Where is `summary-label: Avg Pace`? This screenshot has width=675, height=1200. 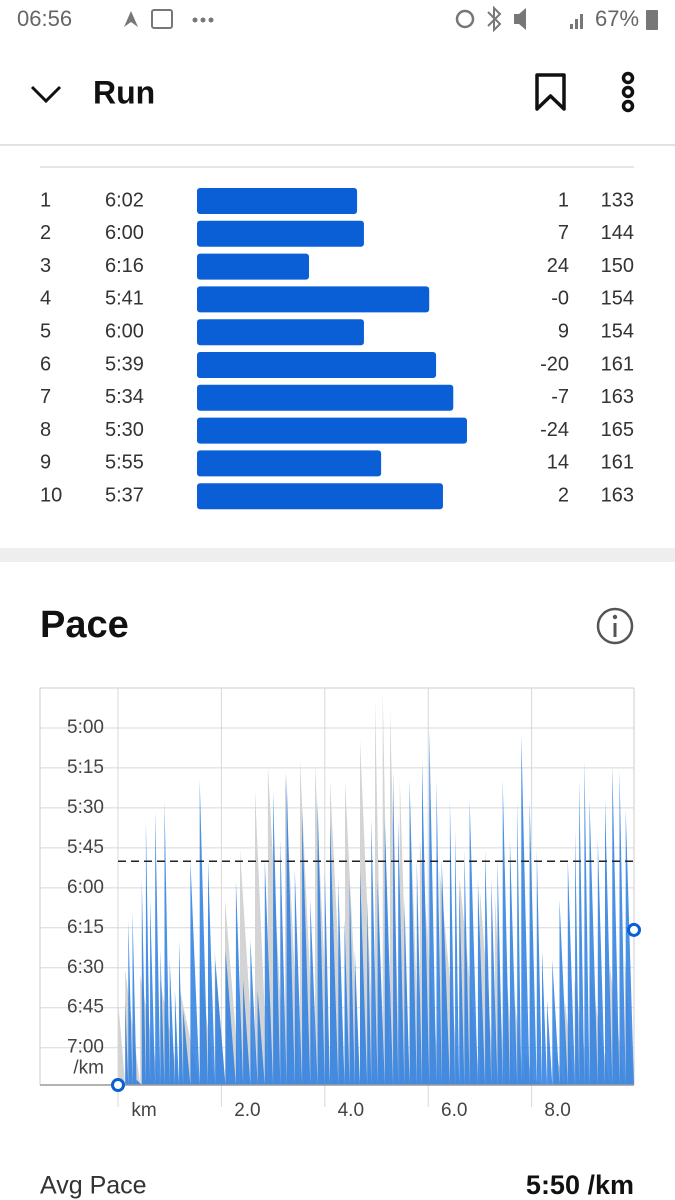
summary-label: Avg Pace is located at coordinates (93, 1186).